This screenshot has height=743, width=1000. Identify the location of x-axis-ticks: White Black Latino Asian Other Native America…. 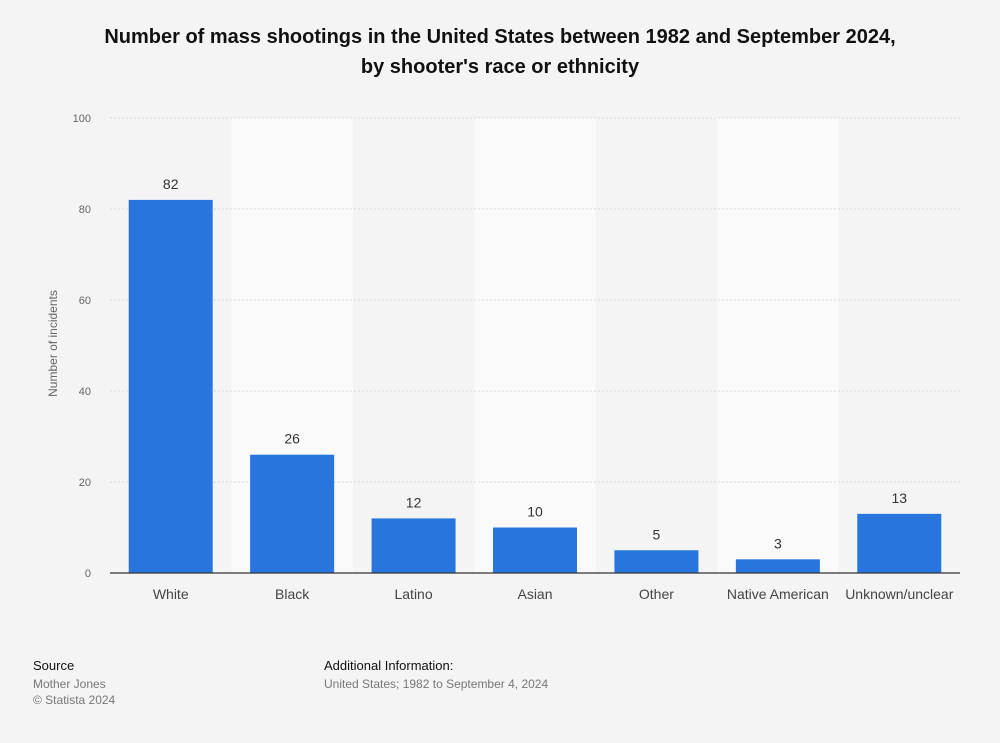
(553, 594).